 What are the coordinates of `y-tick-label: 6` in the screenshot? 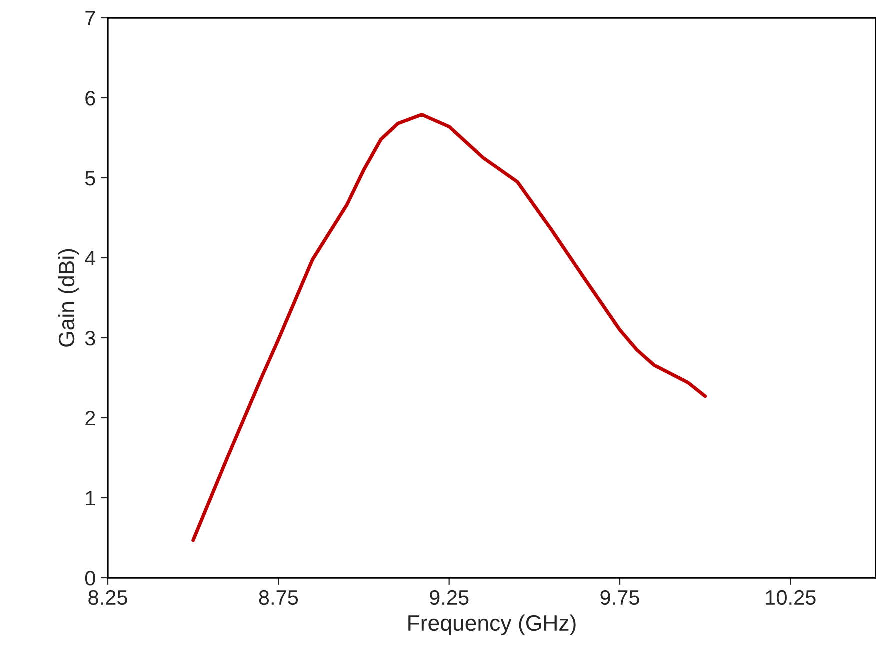 It's located at (91, 98).